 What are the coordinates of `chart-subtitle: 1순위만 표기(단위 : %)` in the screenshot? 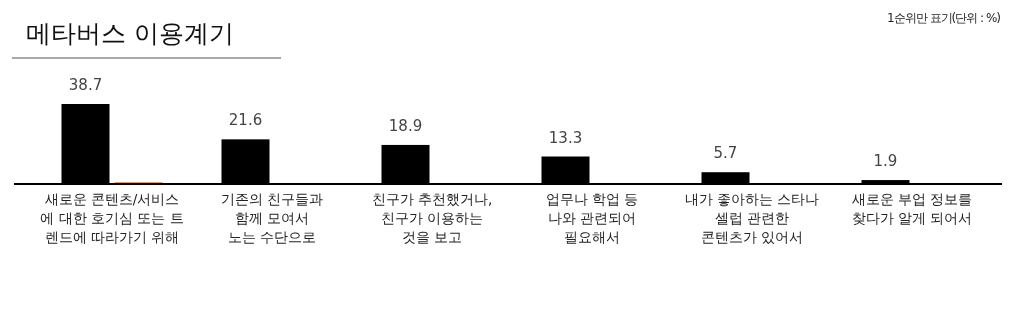 It's located at (944, 18).